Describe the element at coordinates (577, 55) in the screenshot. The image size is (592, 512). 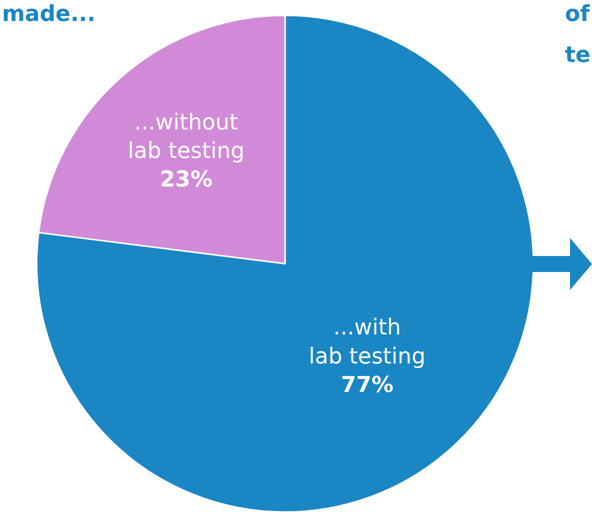
I see `text: te` at that location.